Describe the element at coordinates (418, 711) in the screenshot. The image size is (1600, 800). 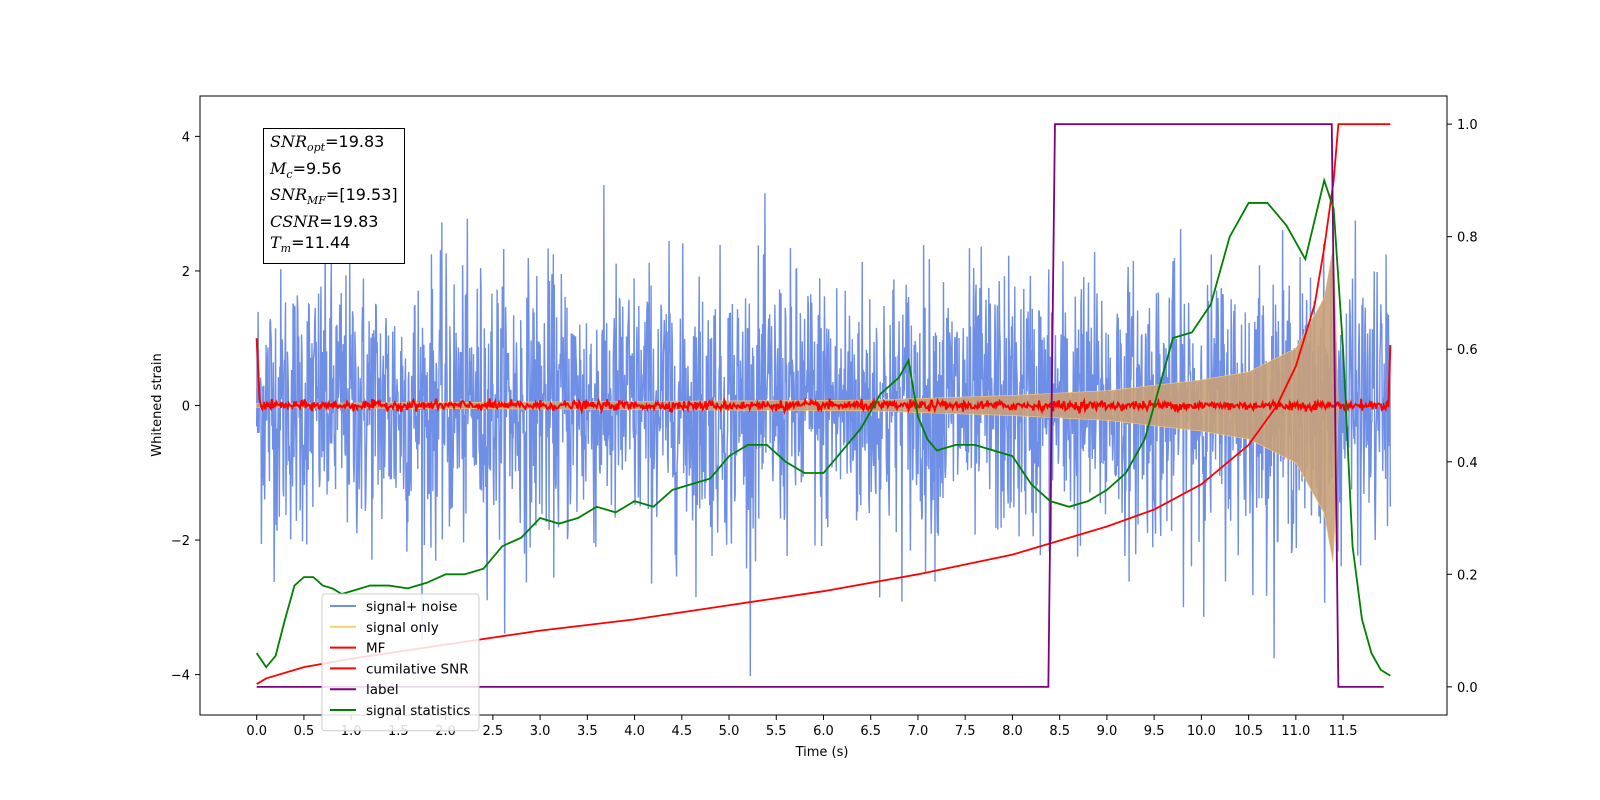
I see `legend-entry: signal statistics` at that location.